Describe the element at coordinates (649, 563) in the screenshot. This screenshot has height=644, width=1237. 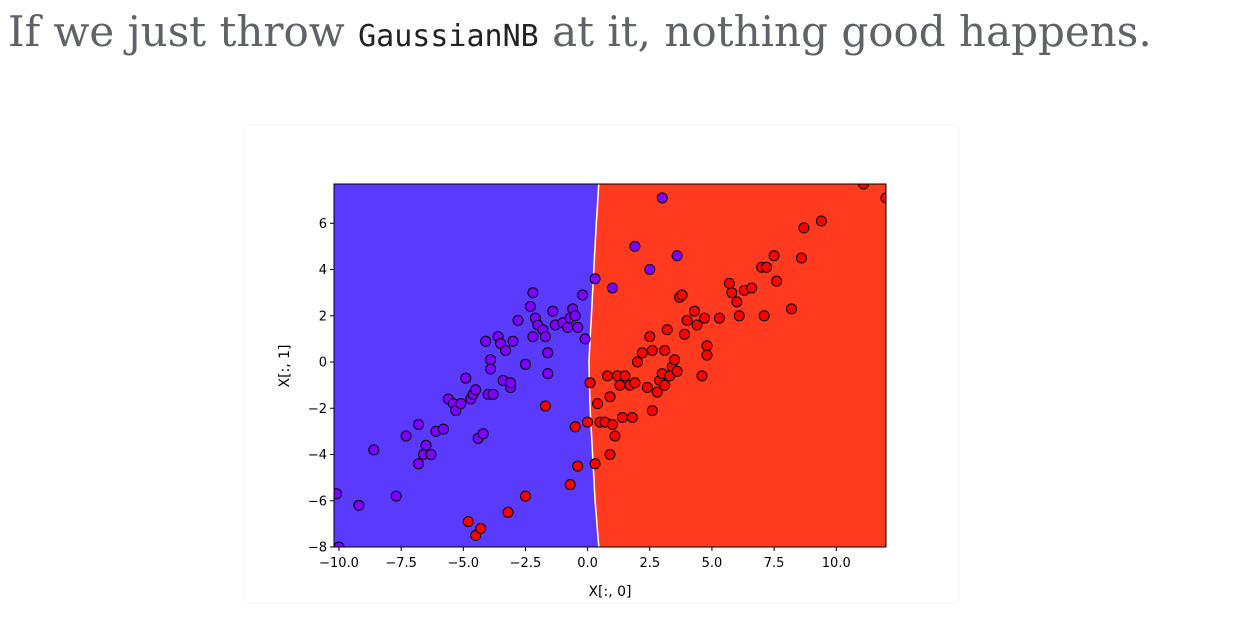
I see `x-tick-label: 2.5` at that location.